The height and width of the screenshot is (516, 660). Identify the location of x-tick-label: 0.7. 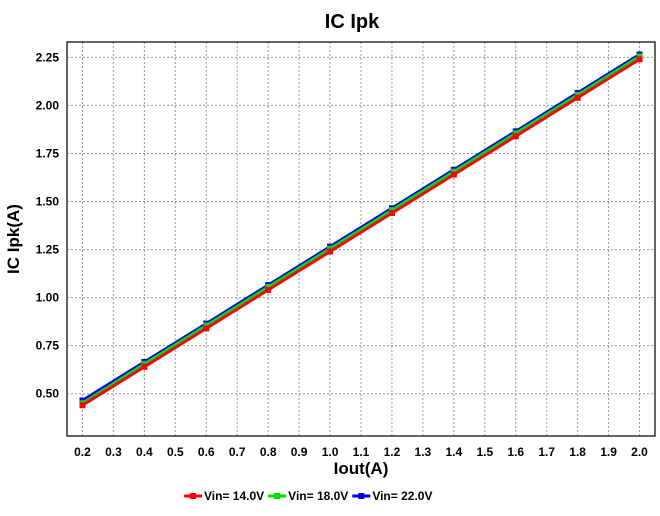
(237, 452).